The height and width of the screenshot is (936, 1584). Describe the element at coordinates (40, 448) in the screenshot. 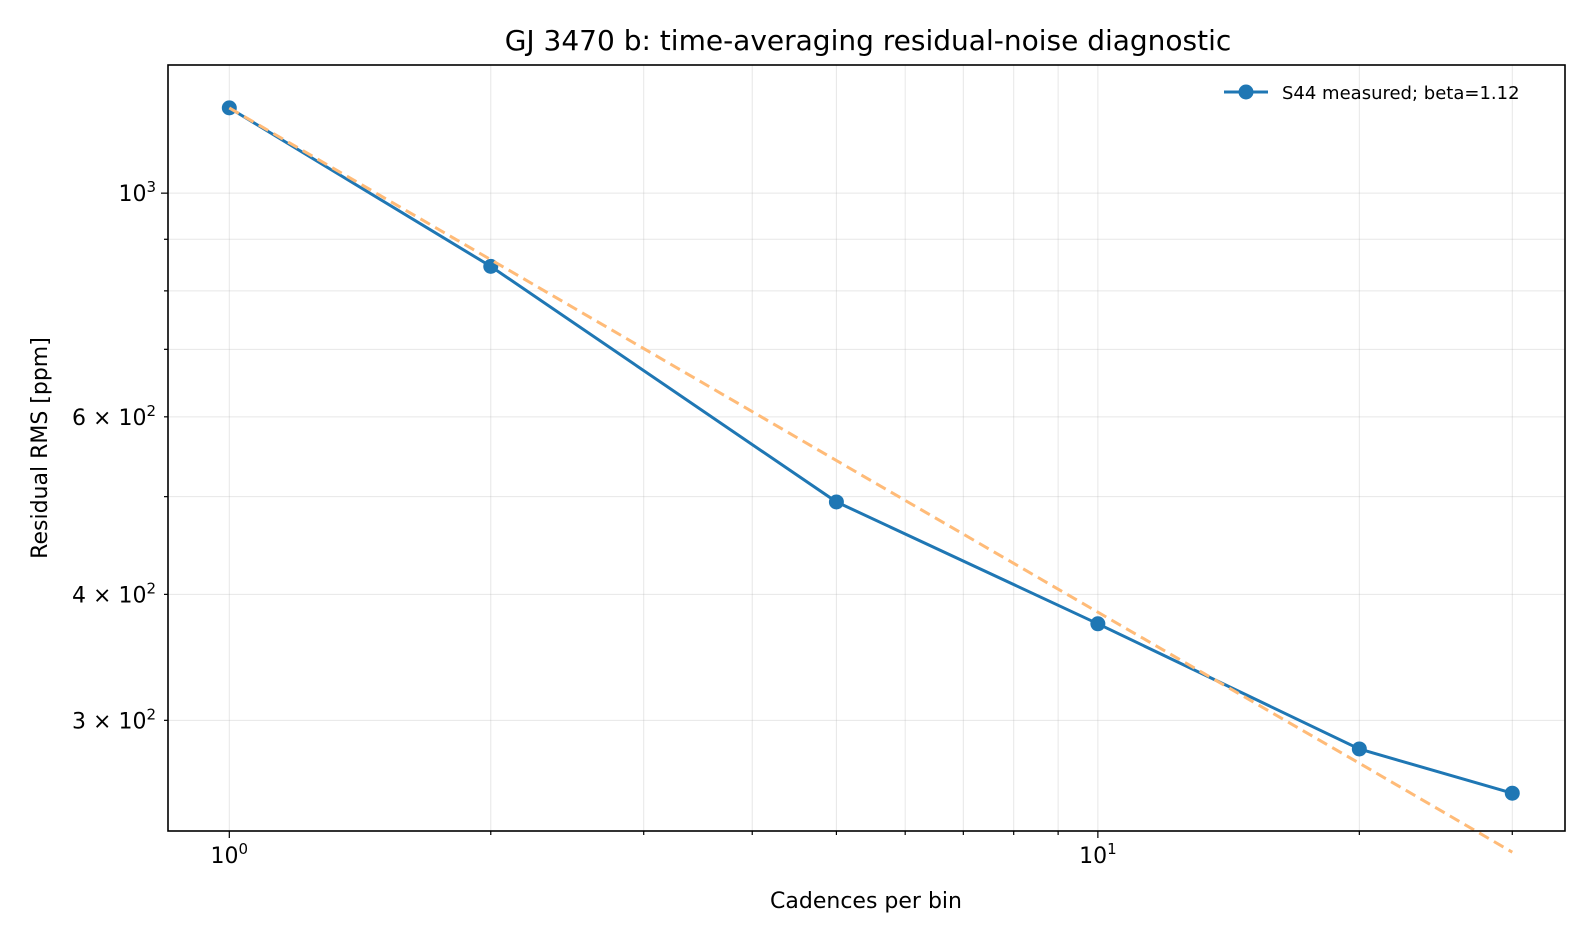

I see `y-axis-label: Residual RMS [ppm]` at that location.